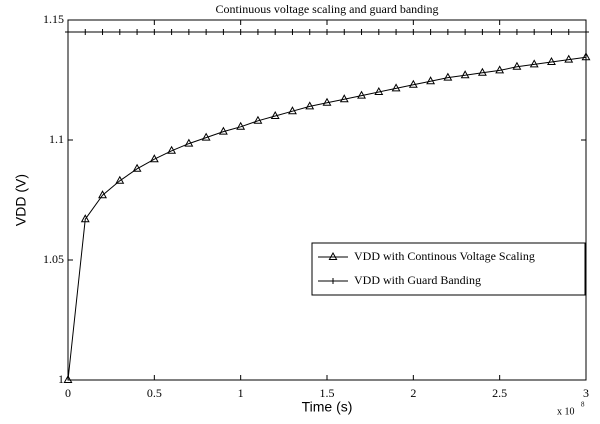  I want to click on y-axis-label: VDD (V), so click(21, 200).